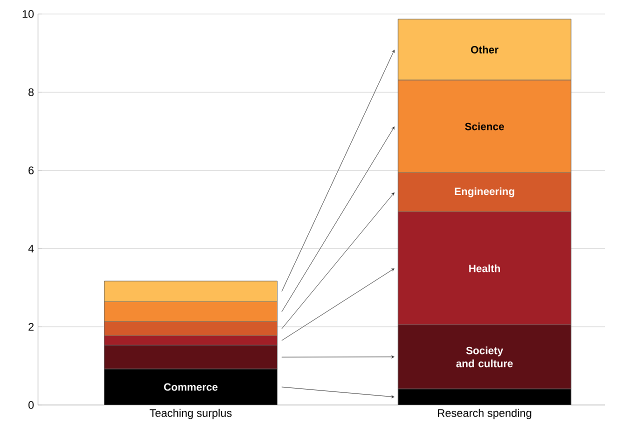 This screenshot has height=437, width=625. I want to click on series-label: Science, so click(484, 126).